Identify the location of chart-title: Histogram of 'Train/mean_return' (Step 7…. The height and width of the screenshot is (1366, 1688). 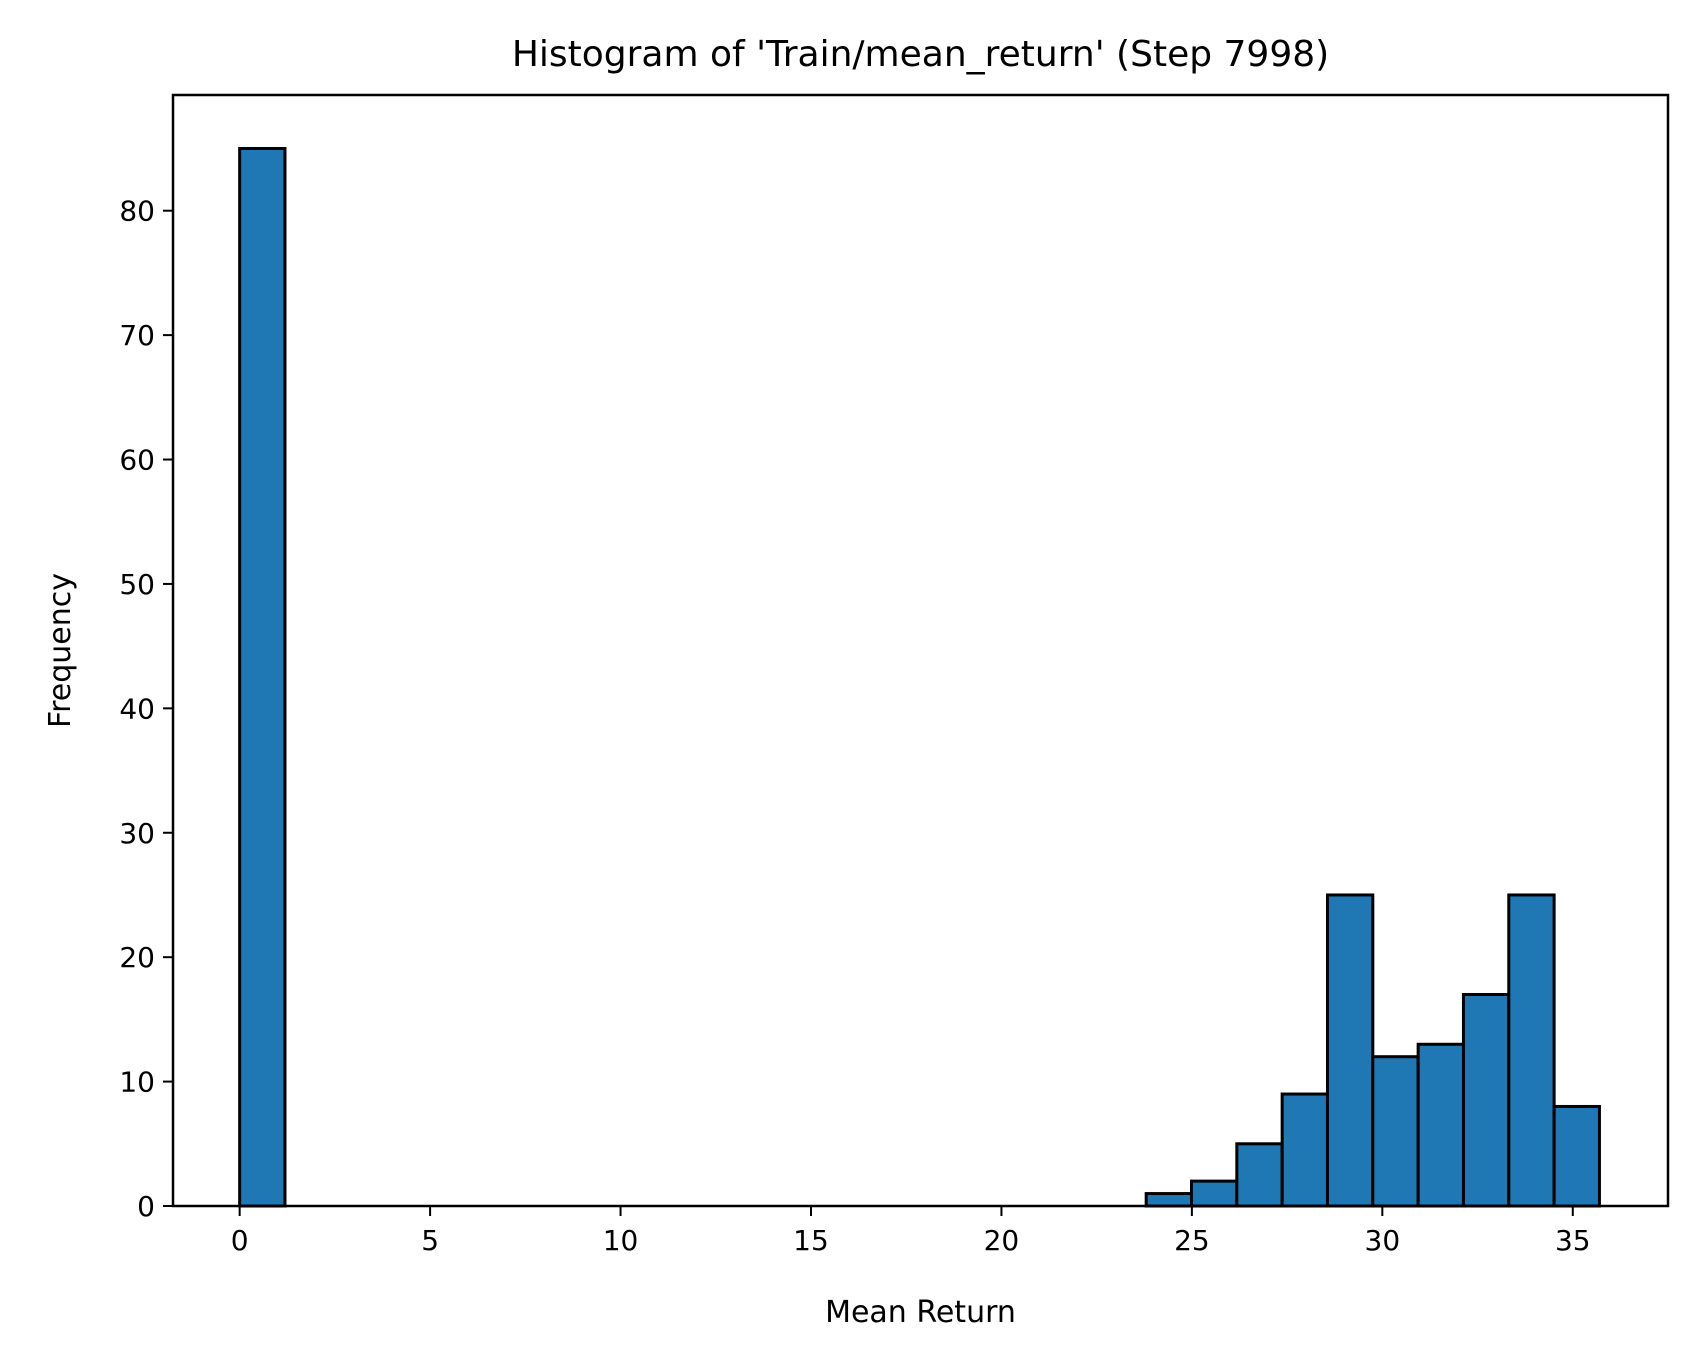
(920, 54).